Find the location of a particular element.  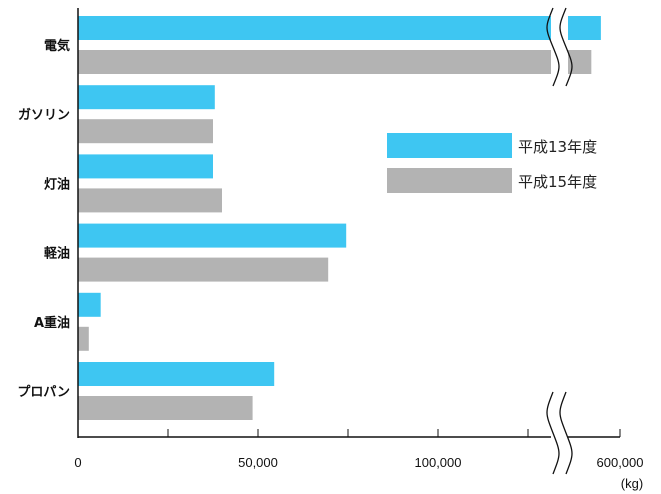

axis-break-marks is located at coordinates (559, 241).